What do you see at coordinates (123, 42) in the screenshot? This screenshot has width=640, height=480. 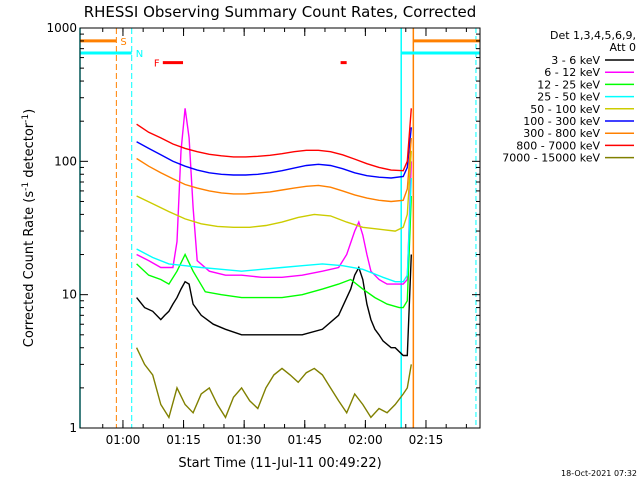 I see `flag-label-S: S` at bounding box center [123, 42].